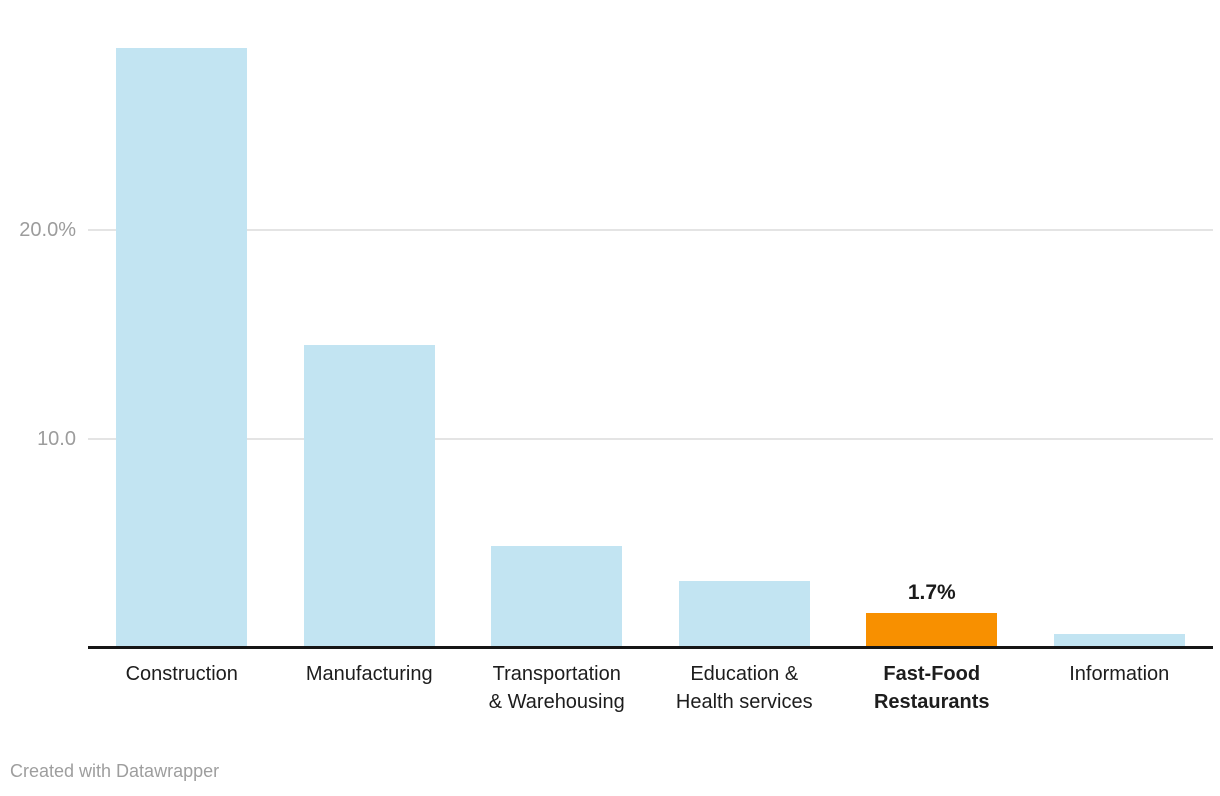  I want to click on x-axis-label-fast-food-restaurants: Fast-Food Restaurants, so click(932, 688).